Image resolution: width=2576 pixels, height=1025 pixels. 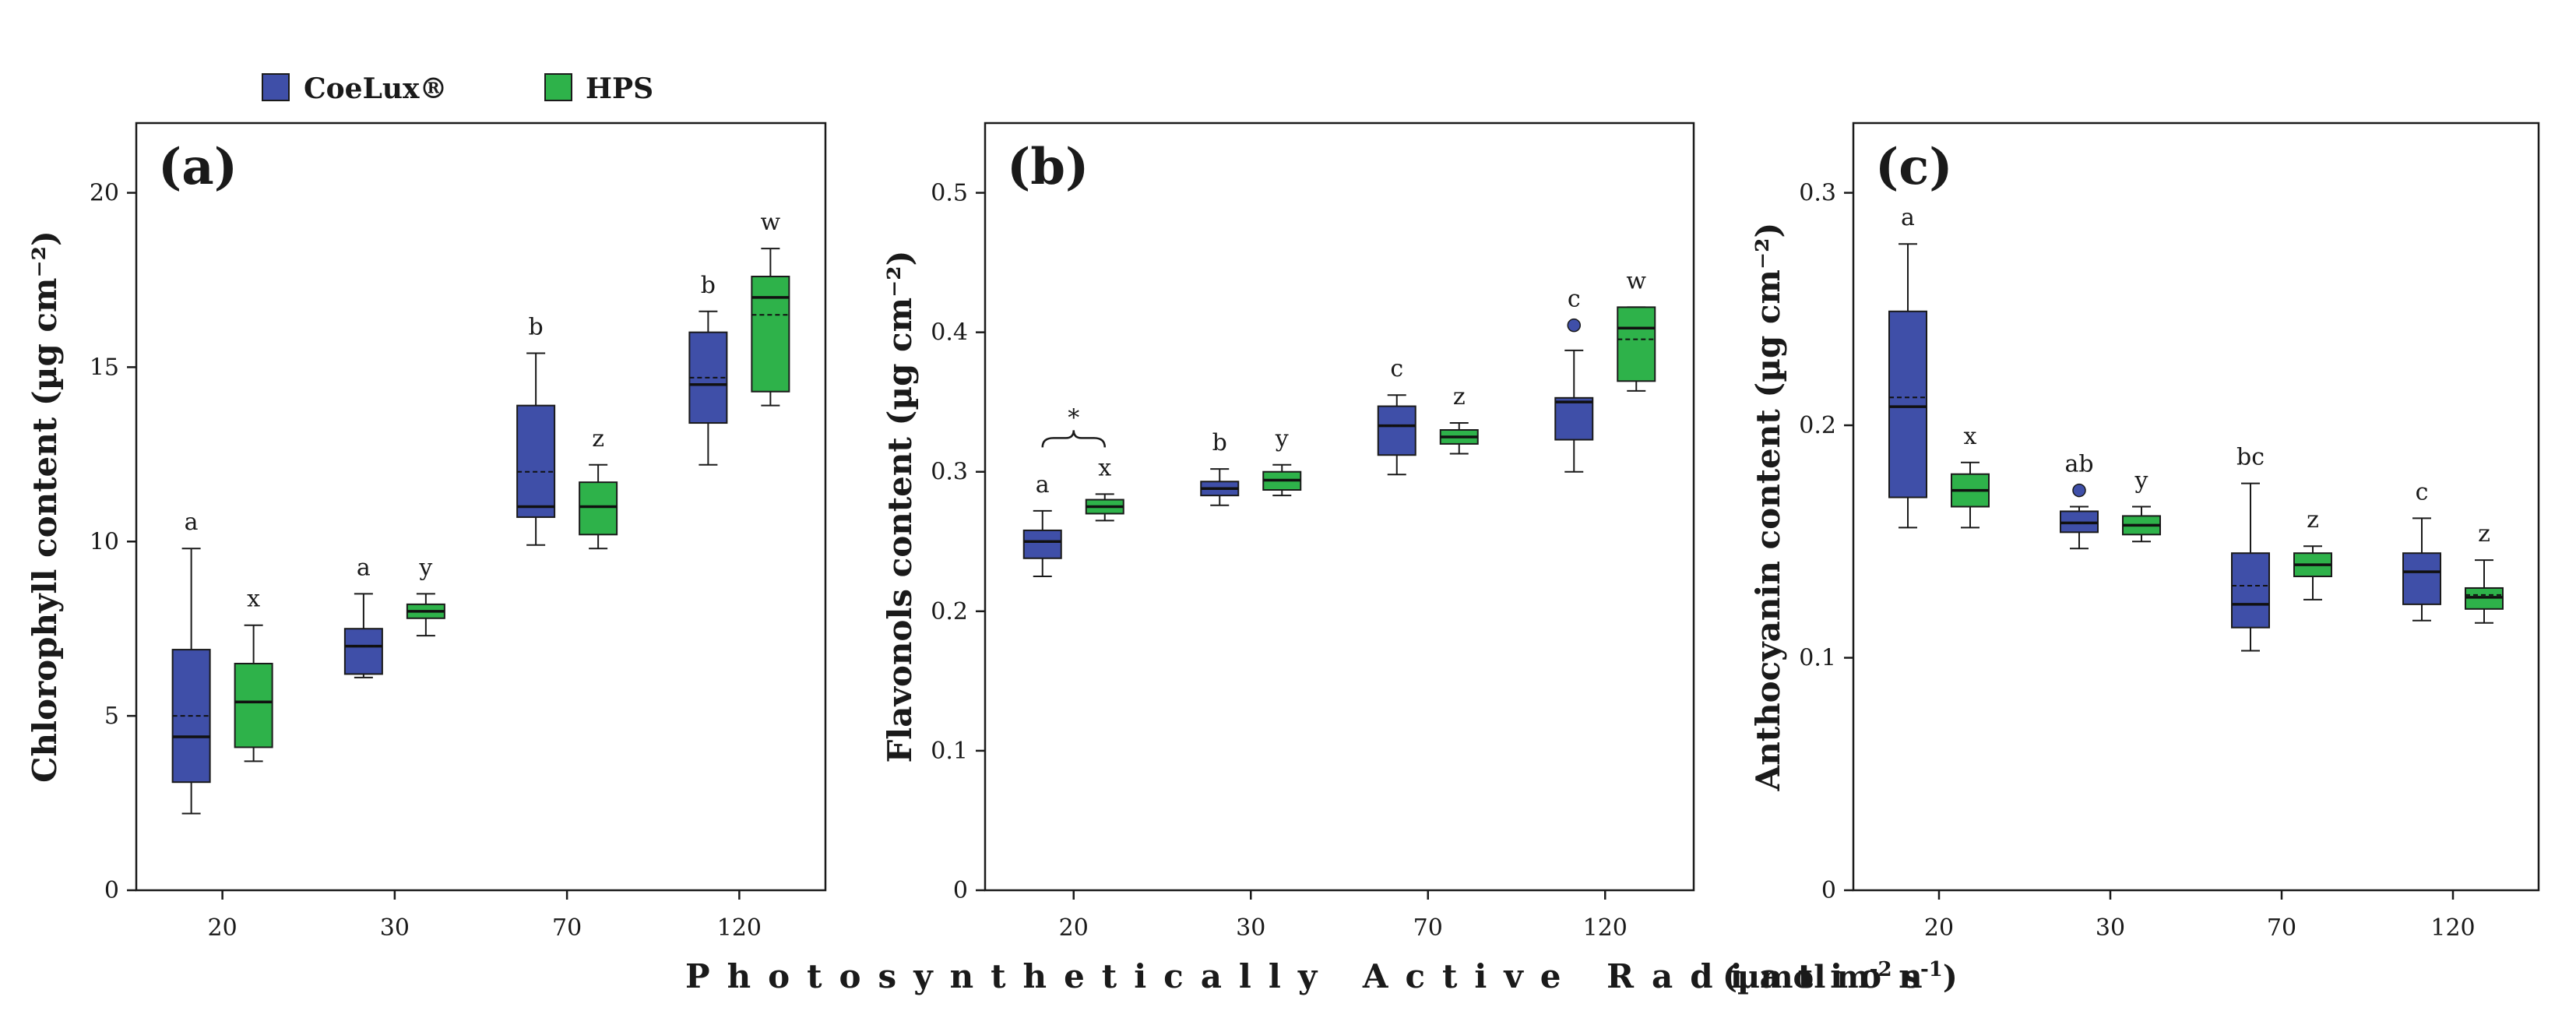 What do you see at coordinates (2484, 572) in the screenshot?
I see `box-hps-120: z` at bounding box center [2484, 572].